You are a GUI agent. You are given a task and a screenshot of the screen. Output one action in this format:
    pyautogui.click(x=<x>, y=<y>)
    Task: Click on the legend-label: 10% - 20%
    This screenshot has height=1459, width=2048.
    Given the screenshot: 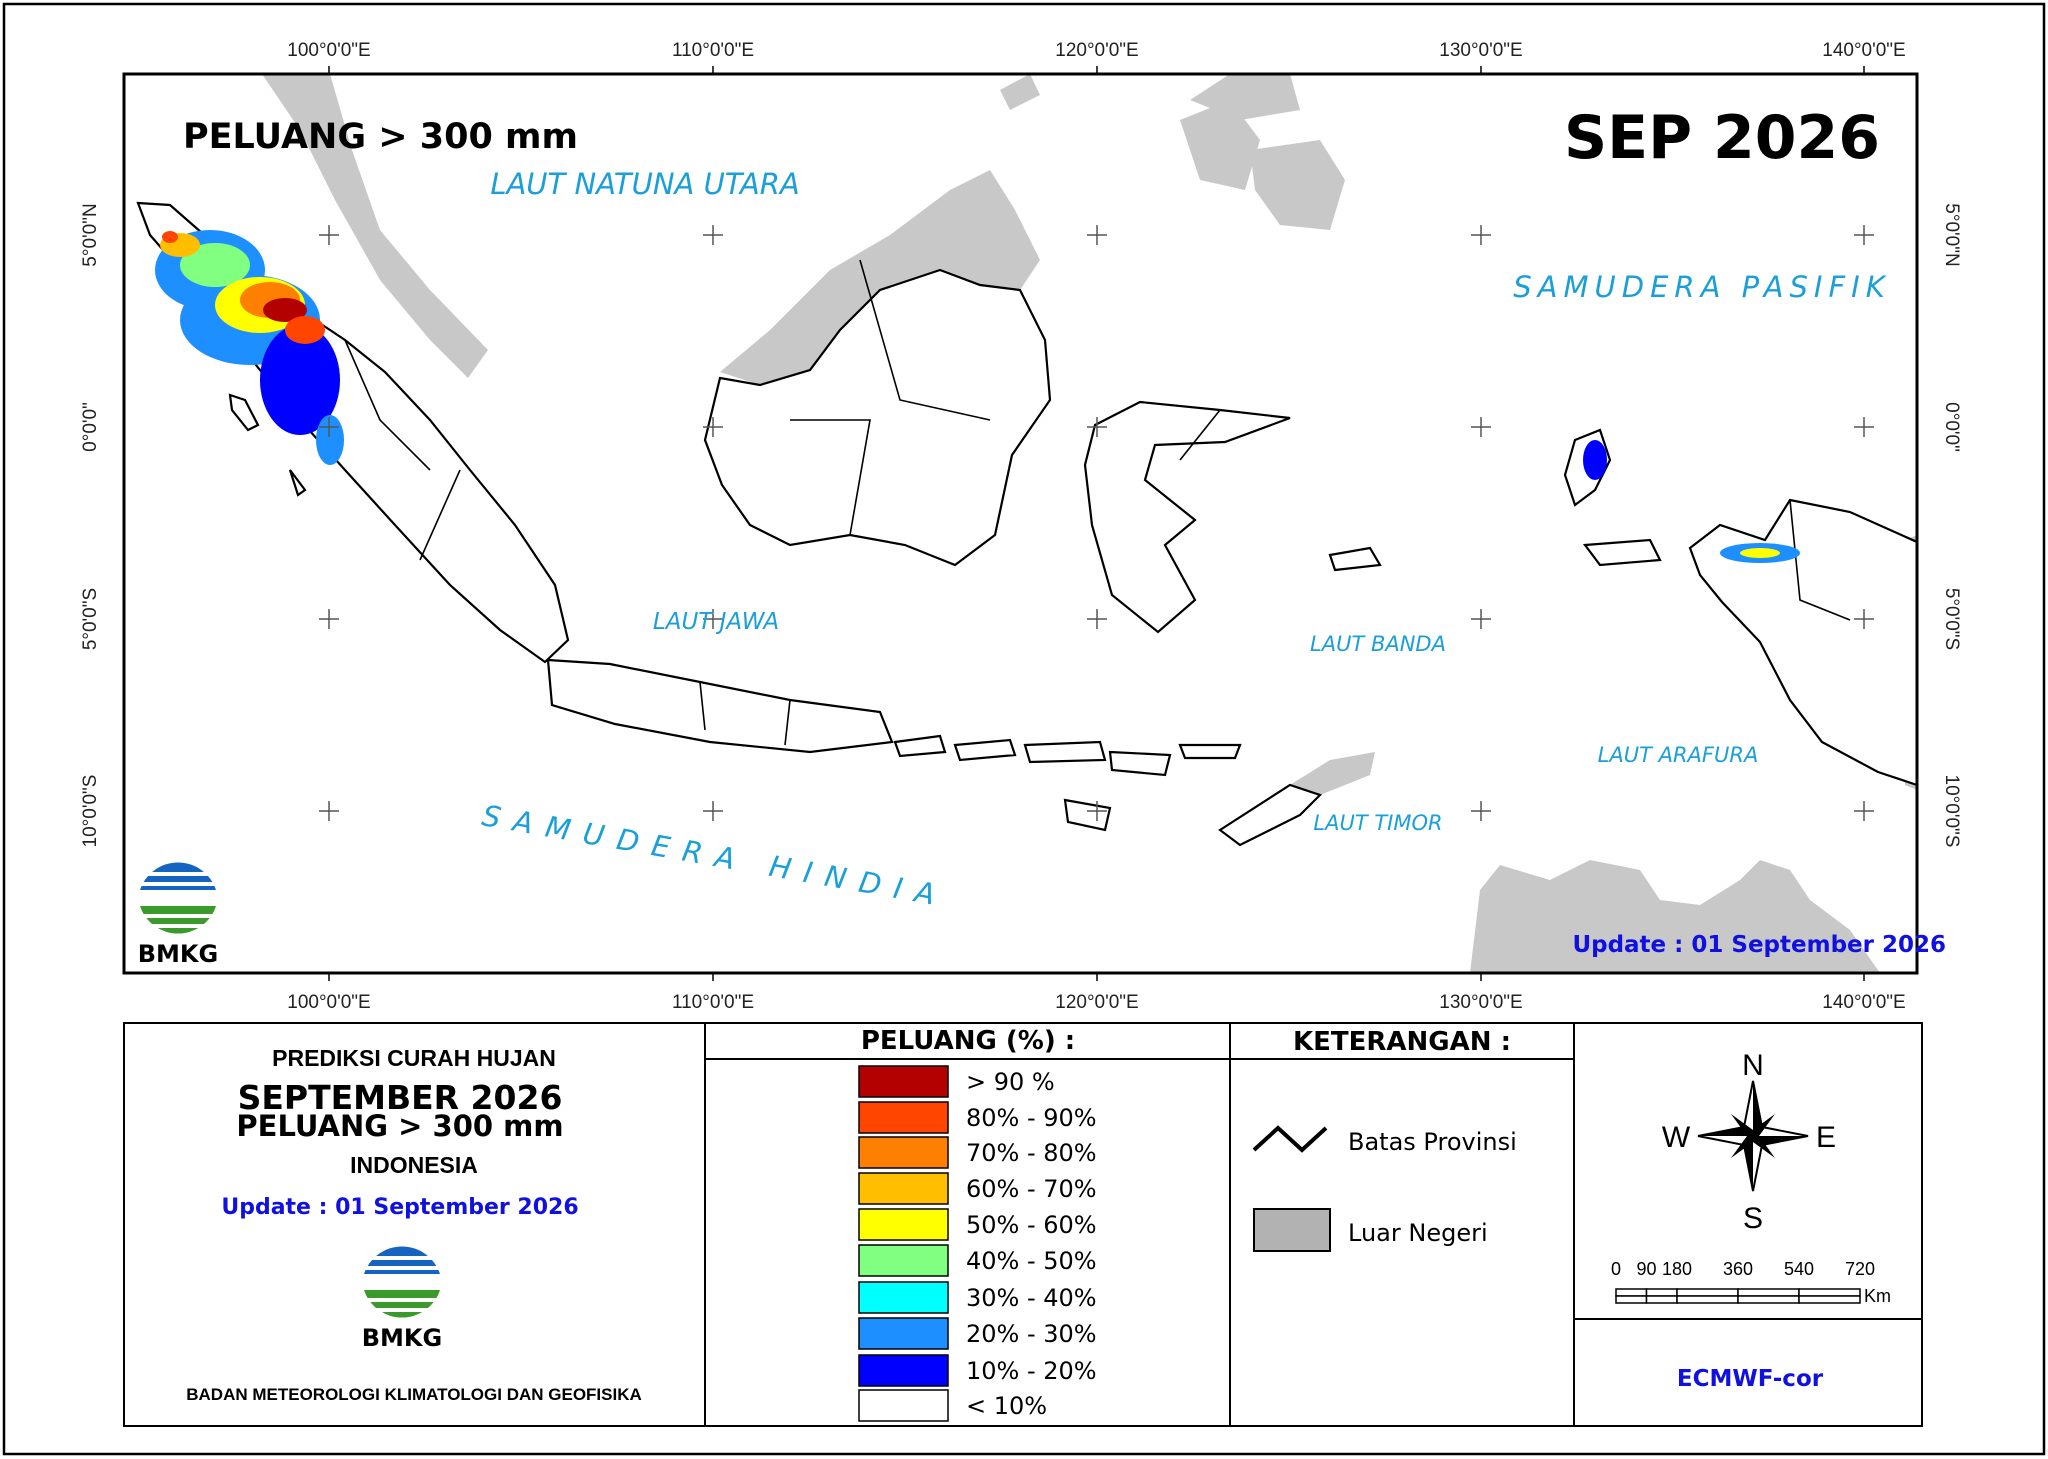 What is the action you would take?
    pyautogui.click(x=1031, y=1371)
    